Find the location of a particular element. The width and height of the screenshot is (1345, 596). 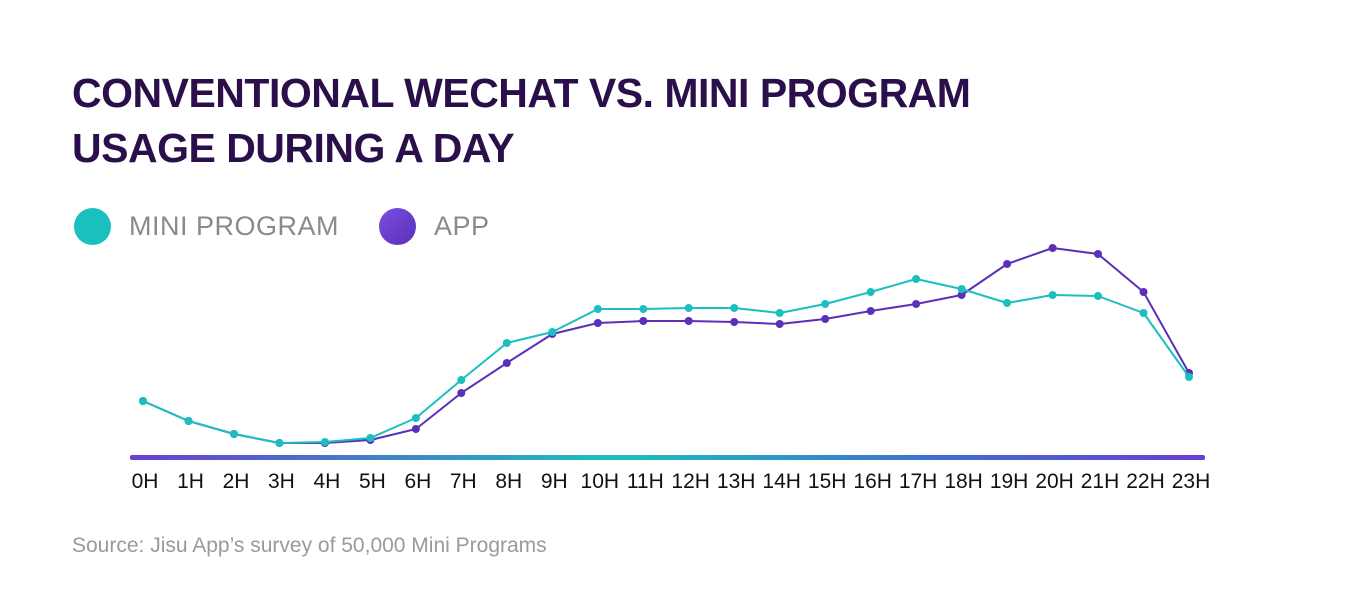

legend-marker-app is located at coordinates (398, 226).